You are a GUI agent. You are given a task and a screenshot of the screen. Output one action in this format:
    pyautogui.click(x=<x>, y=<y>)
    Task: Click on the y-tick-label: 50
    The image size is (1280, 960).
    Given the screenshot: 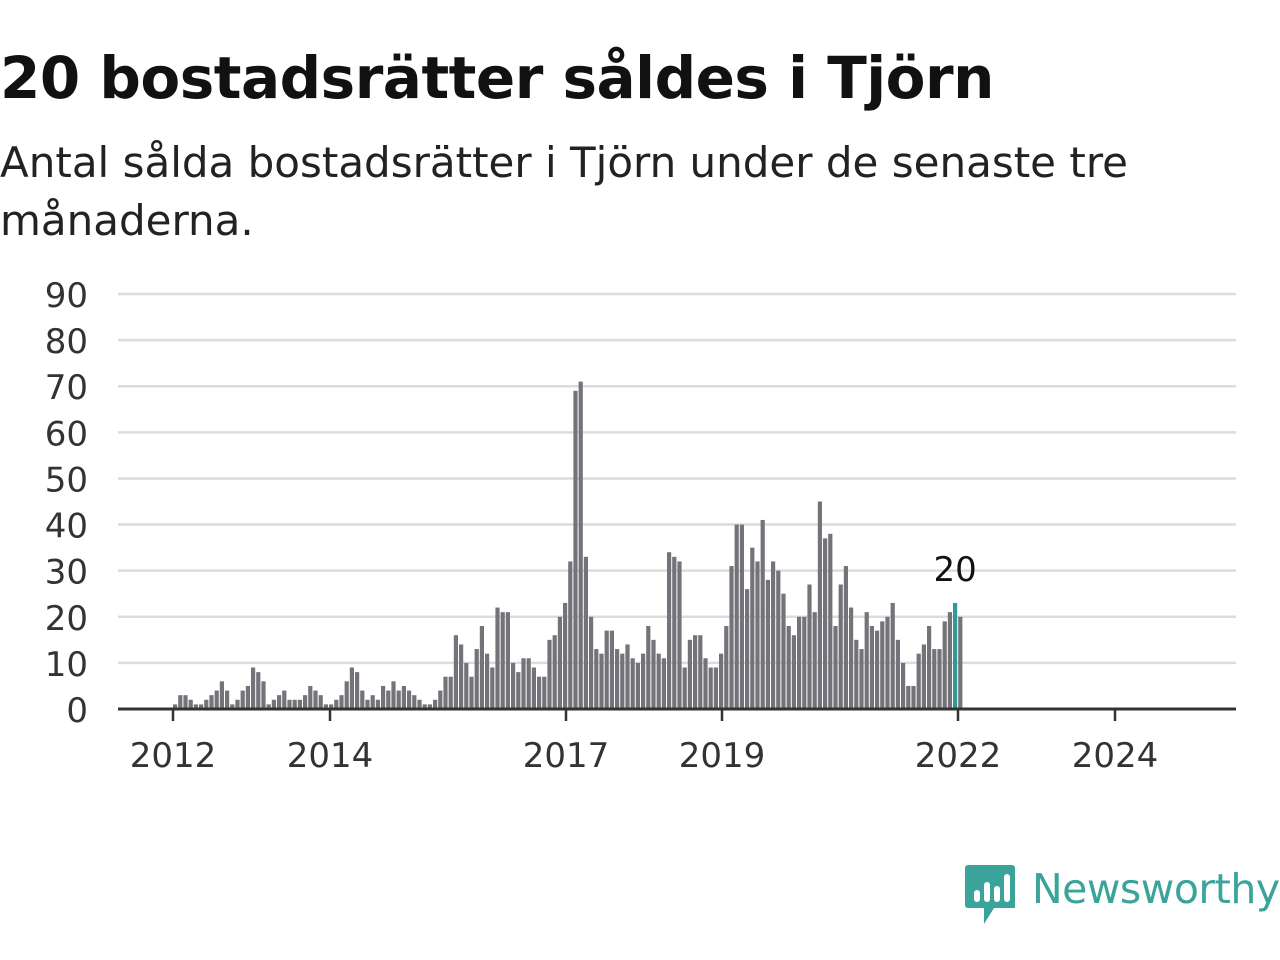 What is the action you would take?
    pyautogui.click(x=66, y=480)
    